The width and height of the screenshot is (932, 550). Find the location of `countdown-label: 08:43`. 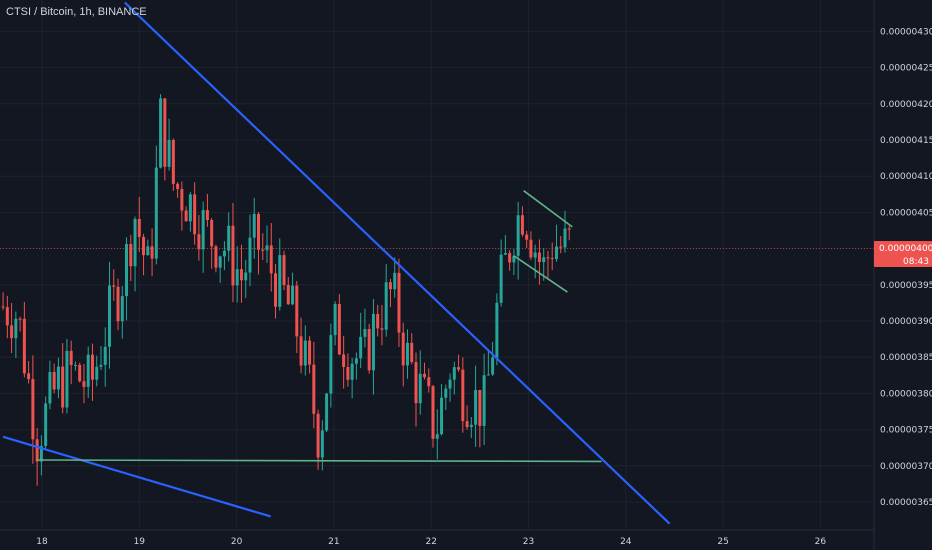

countdown-label: 08:43 is located at coordinates (916, 262).